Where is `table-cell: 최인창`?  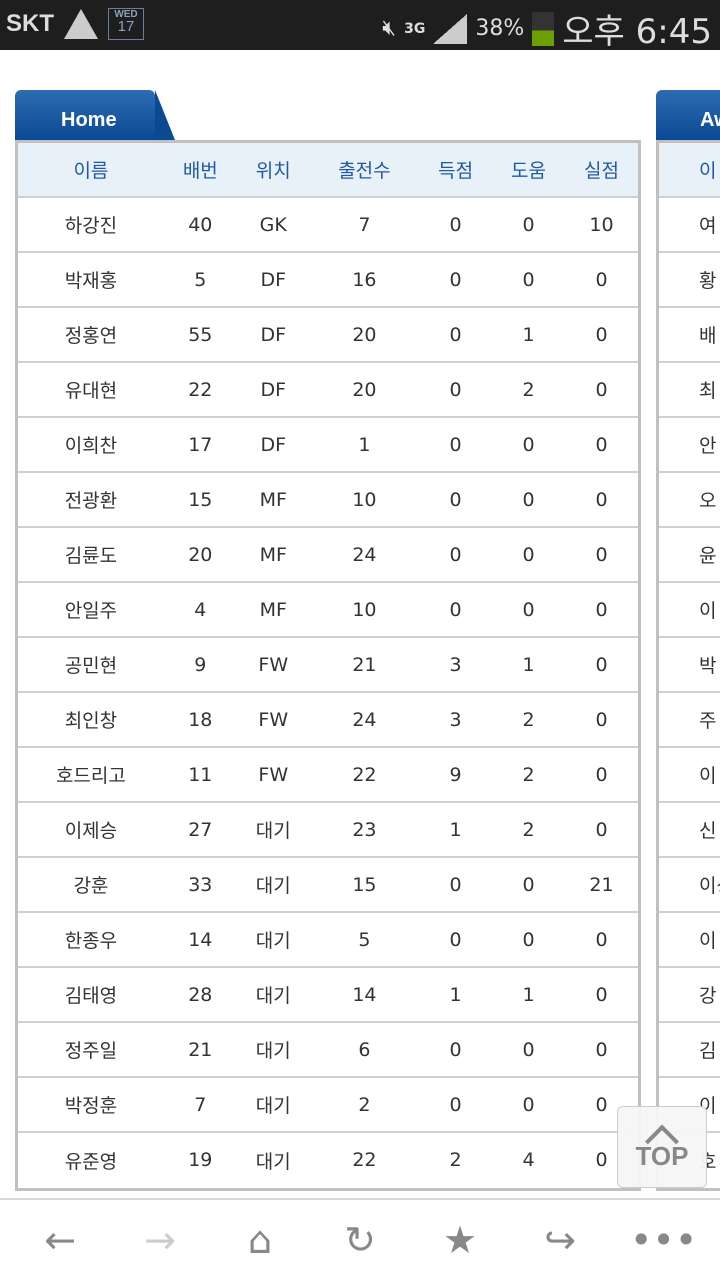
table-cell: 최인창 is located at coordinates (91, 719).